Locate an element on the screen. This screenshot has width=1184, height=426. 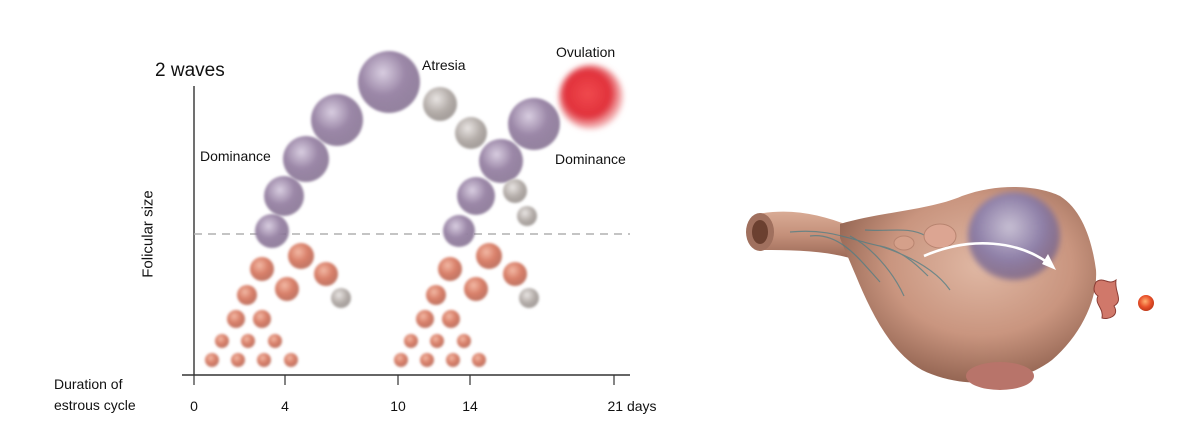
annotation-ovulation: Ovulation is located at coordinates (586, 52).